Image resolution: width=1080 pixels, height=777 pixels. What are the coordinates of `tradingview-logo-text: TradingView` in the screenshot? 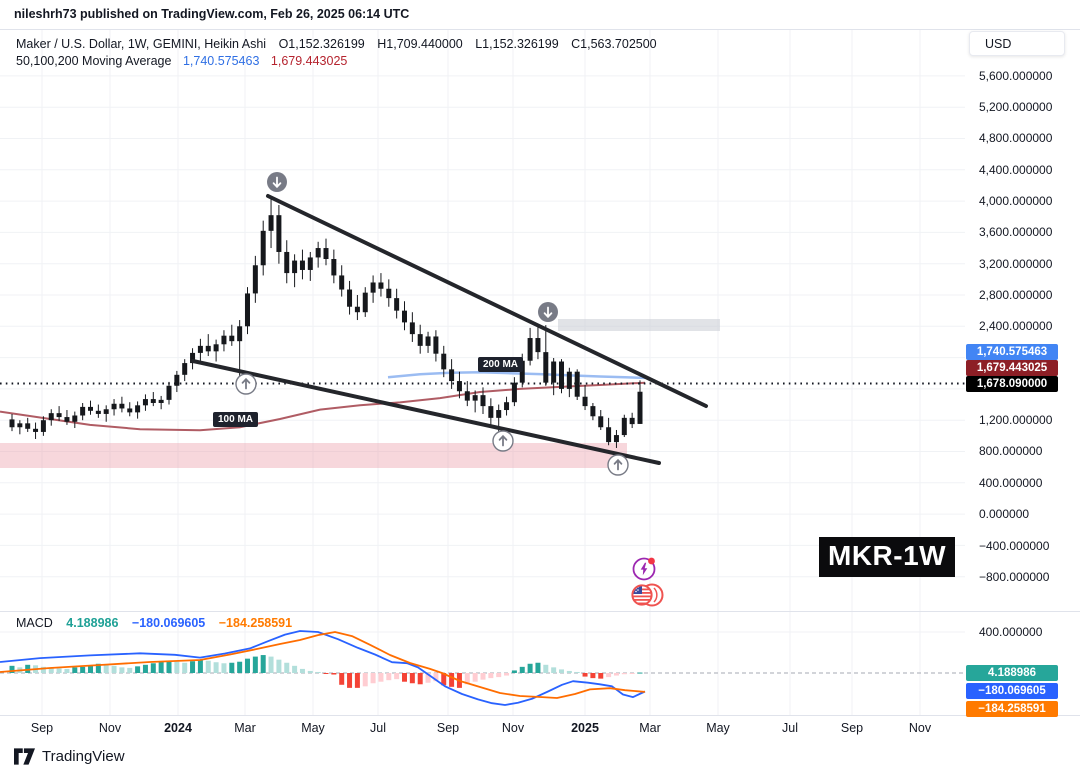 It's located at (83, 756).